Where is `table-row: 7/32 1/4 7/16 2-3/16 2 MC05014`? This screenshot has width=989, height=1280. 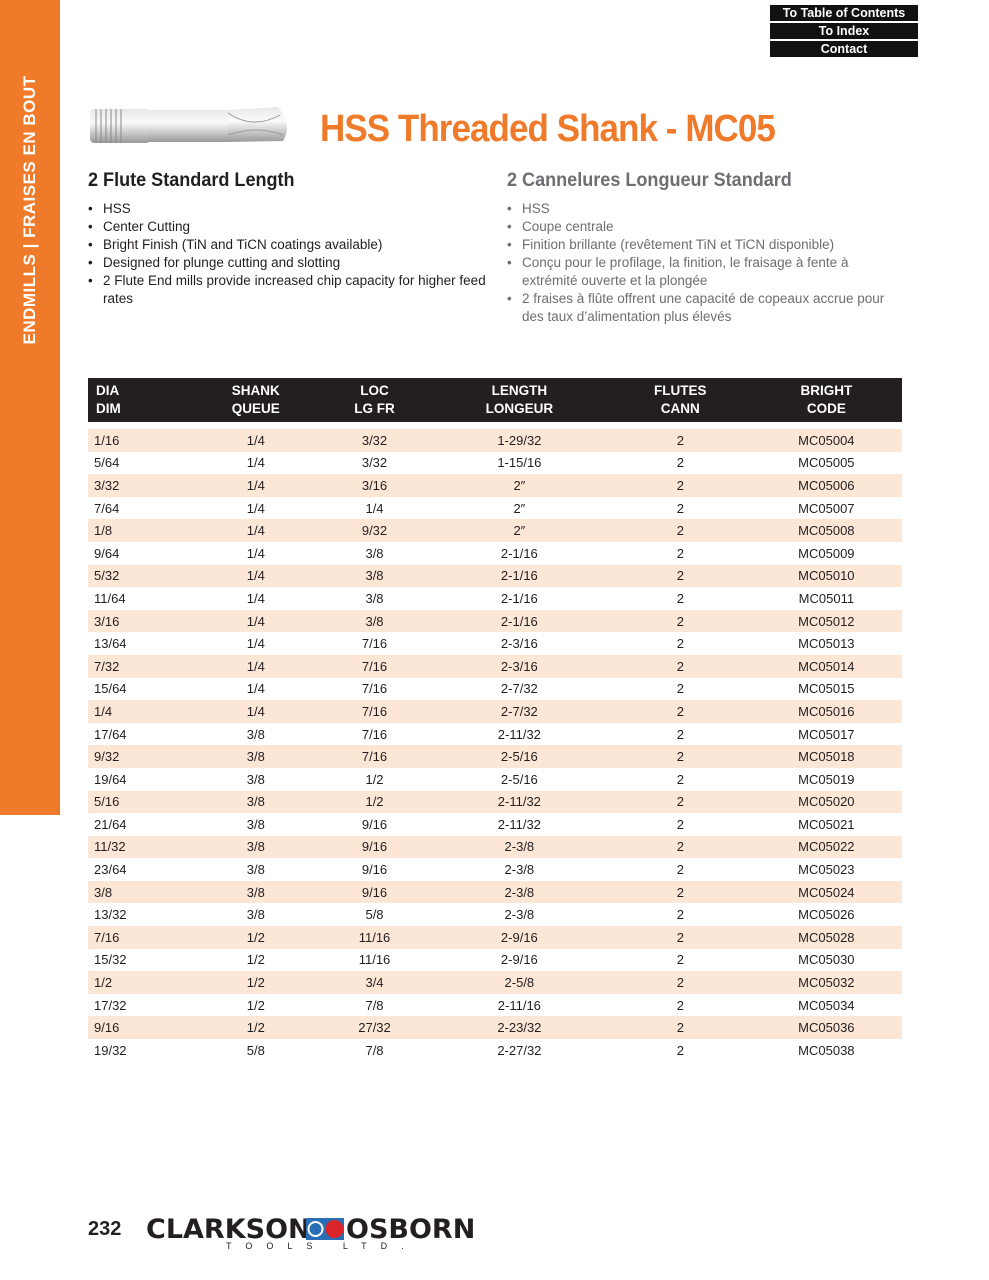
table-row: 7/32 1/4 7/16 2-3/16 2 MC05014 is located at coordinates (495, 666).